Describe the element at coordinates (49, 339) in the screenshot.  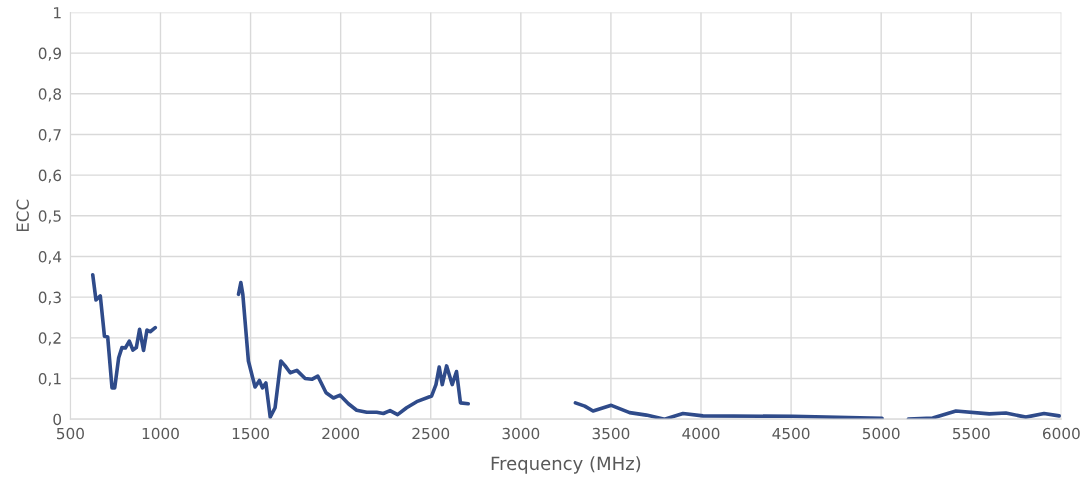
I see `y-tick-label: 0,2` at that location.